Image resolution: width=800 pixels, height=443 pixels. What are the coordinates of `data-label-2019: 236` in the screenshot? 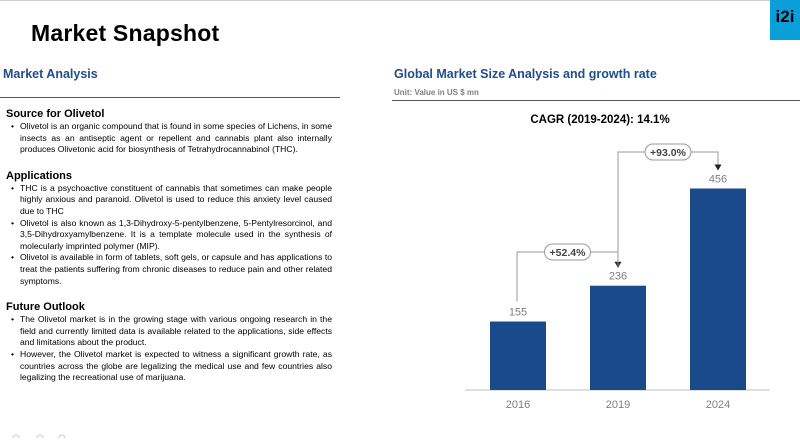 It's located at (618, 277).